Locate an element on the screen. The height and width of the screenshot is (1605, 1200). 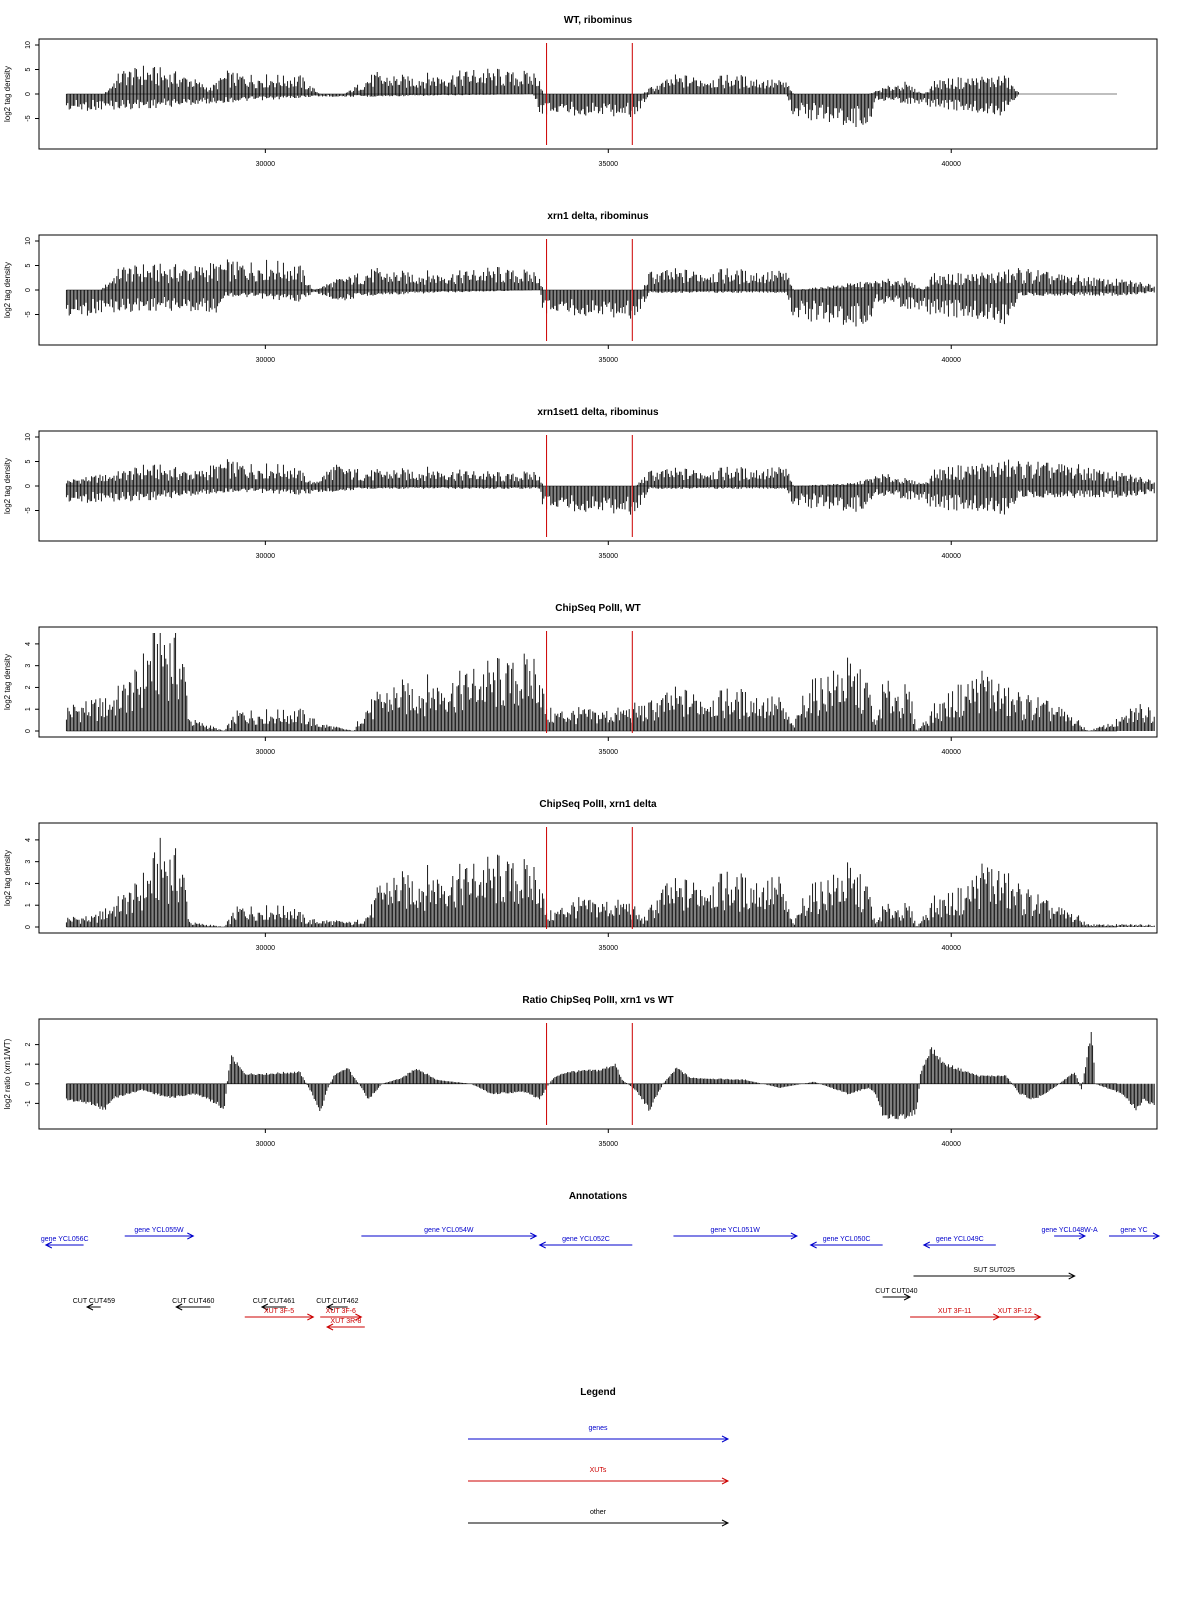
annotation-feature: XUT 3F-5 is located at coordinates (279, 1314).